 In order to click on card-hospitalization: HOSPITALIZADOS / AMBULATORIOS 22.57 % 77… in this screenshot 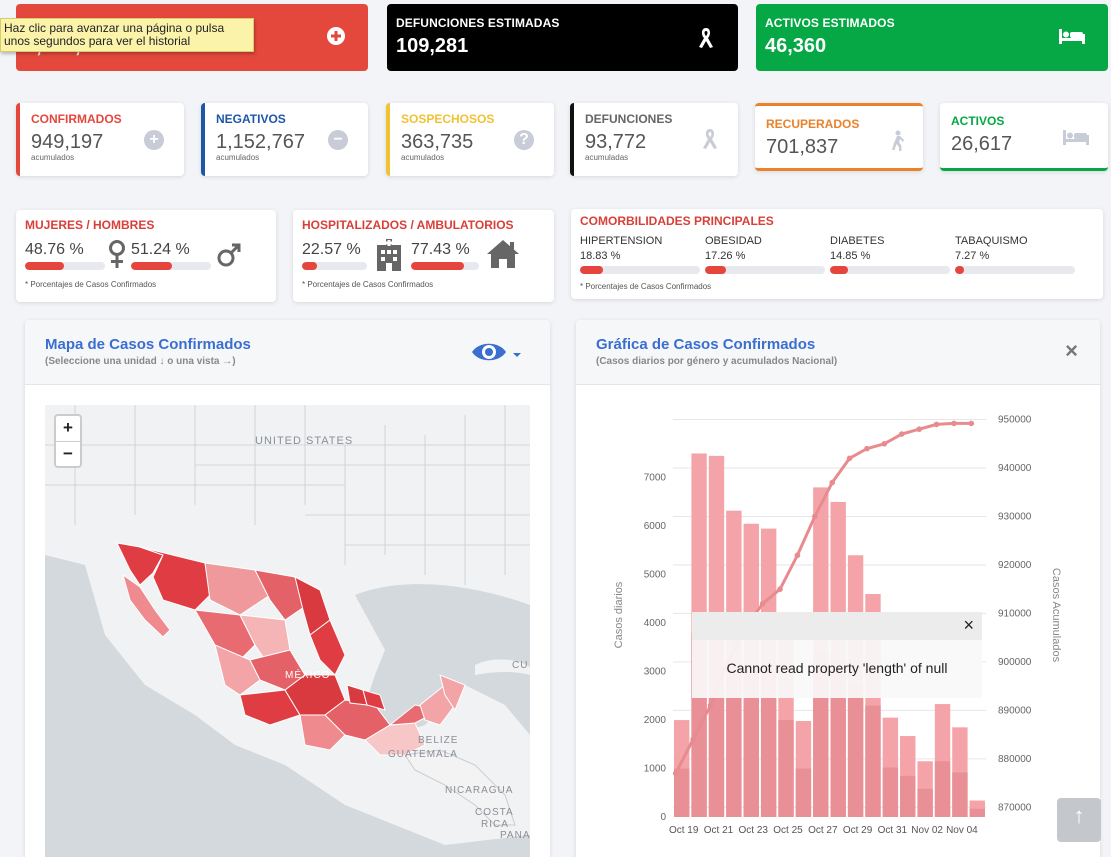, I will do `click(423, 256)`.